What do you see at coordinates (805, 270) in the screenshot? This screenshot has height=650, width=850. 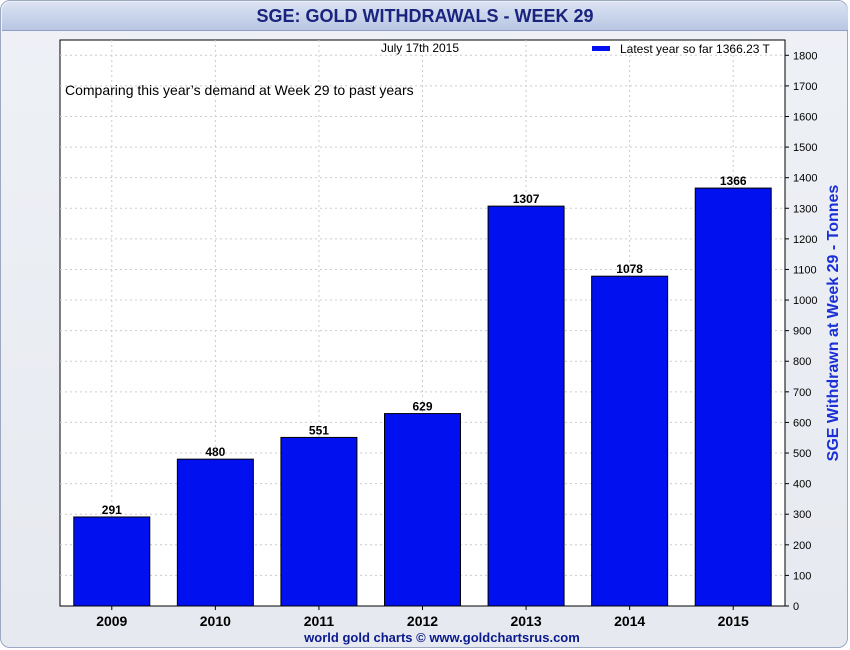 I see `y-tick-label: 1100` at bounding box center [805, 270].